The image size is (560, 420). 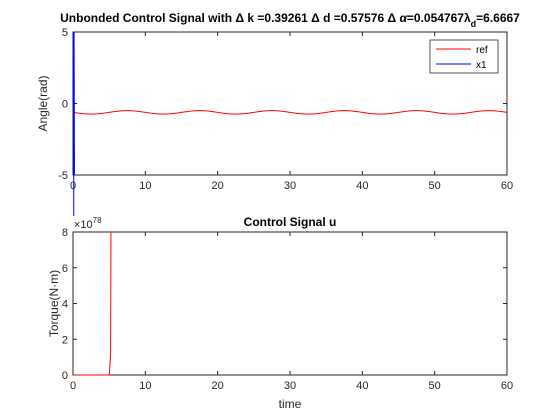 I want to click on top-legend: ref x1, so click(x=464, y=56).